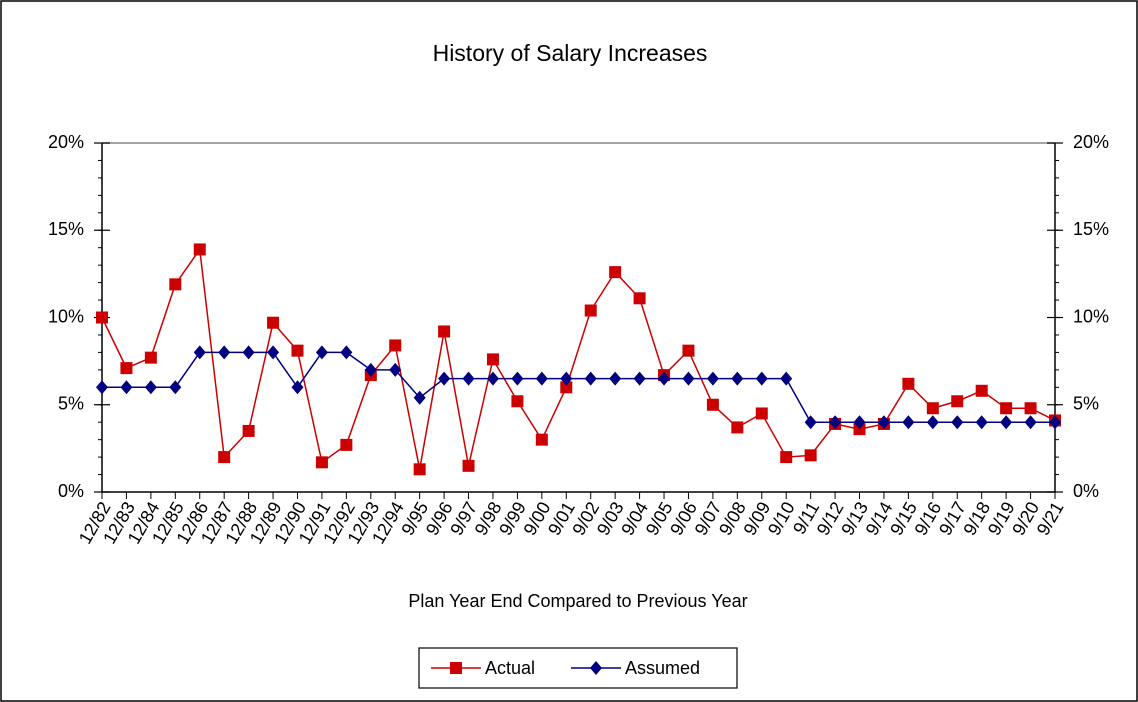  I want to click on y-tick-label: 10%, so click(66, 316).